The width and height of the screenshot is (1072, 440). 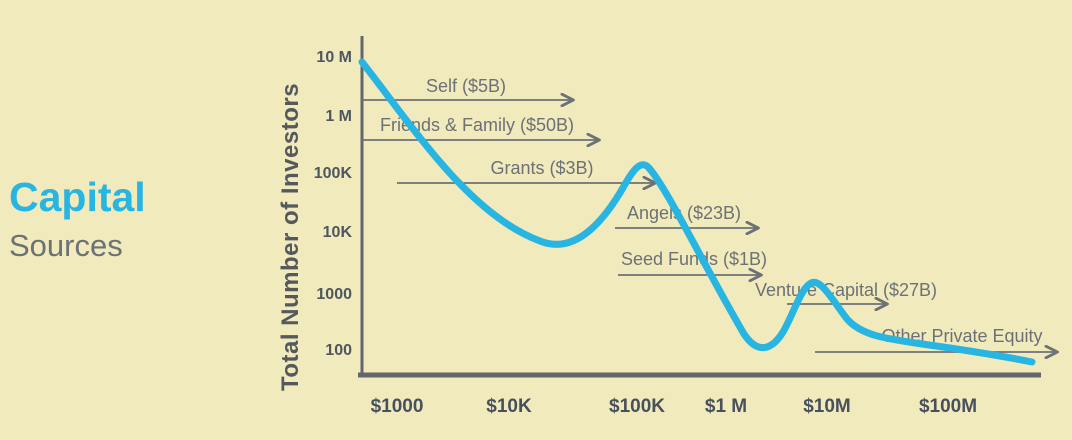 What do you see at coordinates (66, 246) in the screenshot?
I see `title-sources: Sources` at bounding box center [66, 246].